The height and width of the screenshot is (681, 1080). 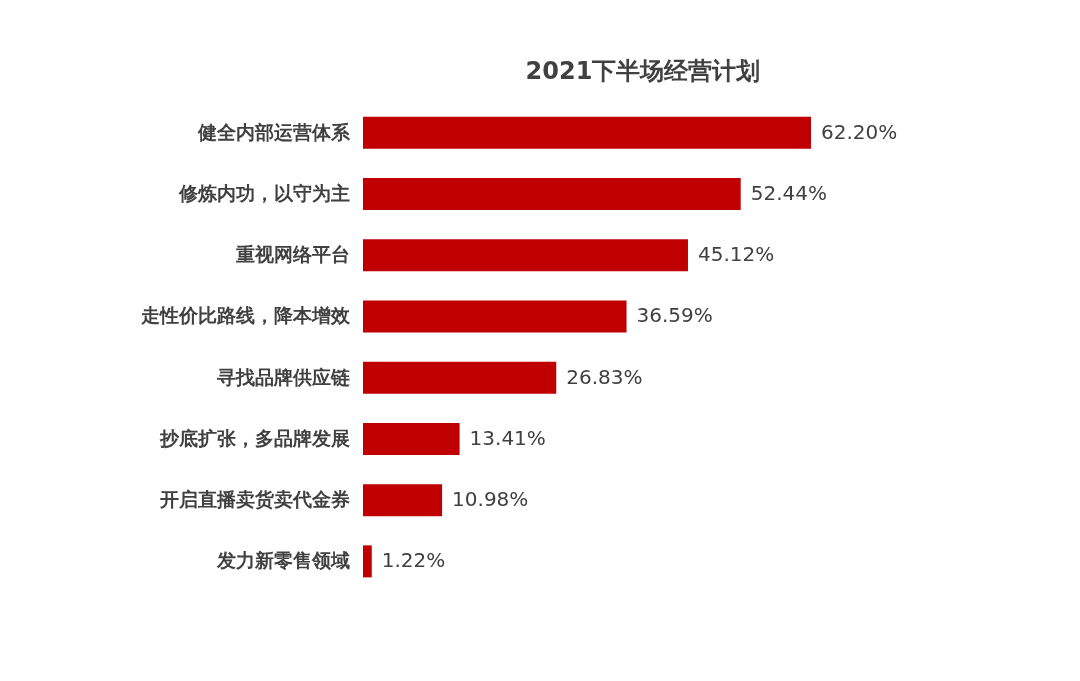 I want to click on y-tick-label: 走性价比路线，降本增效, so click(x=245, y=315).